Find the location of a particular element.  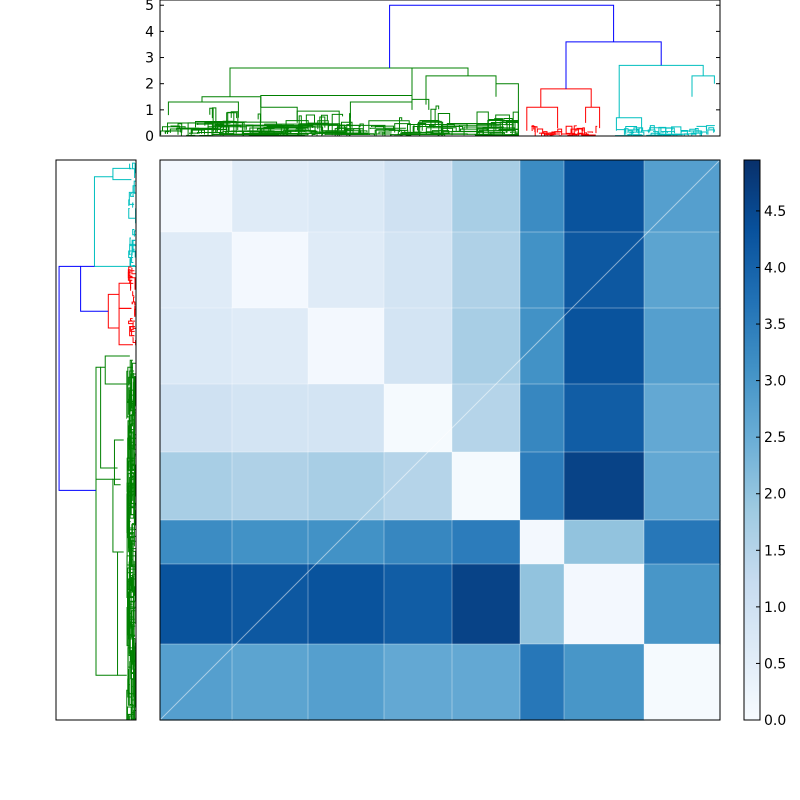

heatmap-cell-C-D is located at coordinates (418, 346).